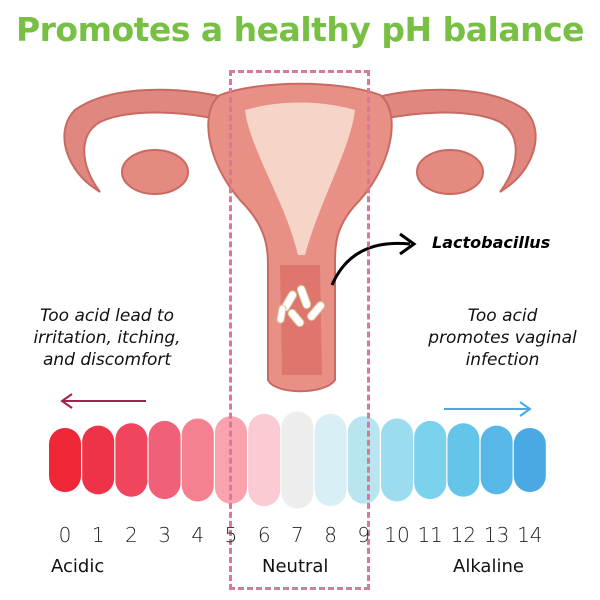  What do you see at coordinates (408, 244) in the screenshot?
I see `pointer-arrowhead` at bounding box center [408, 244].